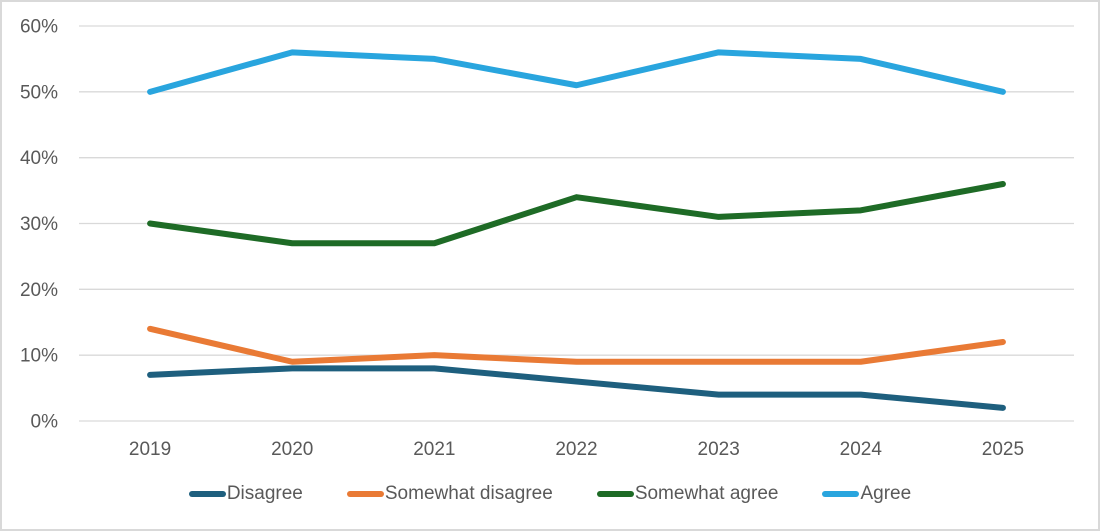  What do you see at coordinates (39, 158) in the screenshot?
I see `y-axis-tick-label: 40%` at bounding box center [39, 158].